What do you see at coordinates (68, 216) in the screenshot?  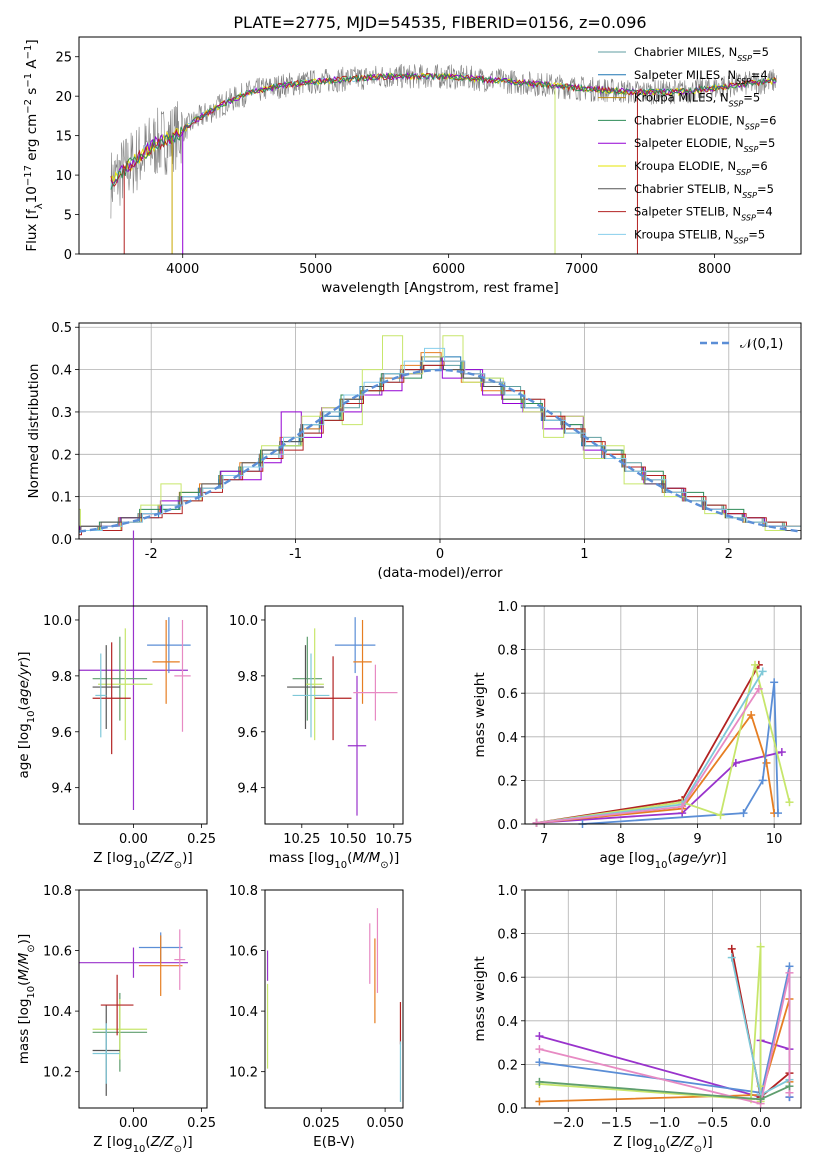 I see `y-tick-label: 5` at bounding box center [68, 216].